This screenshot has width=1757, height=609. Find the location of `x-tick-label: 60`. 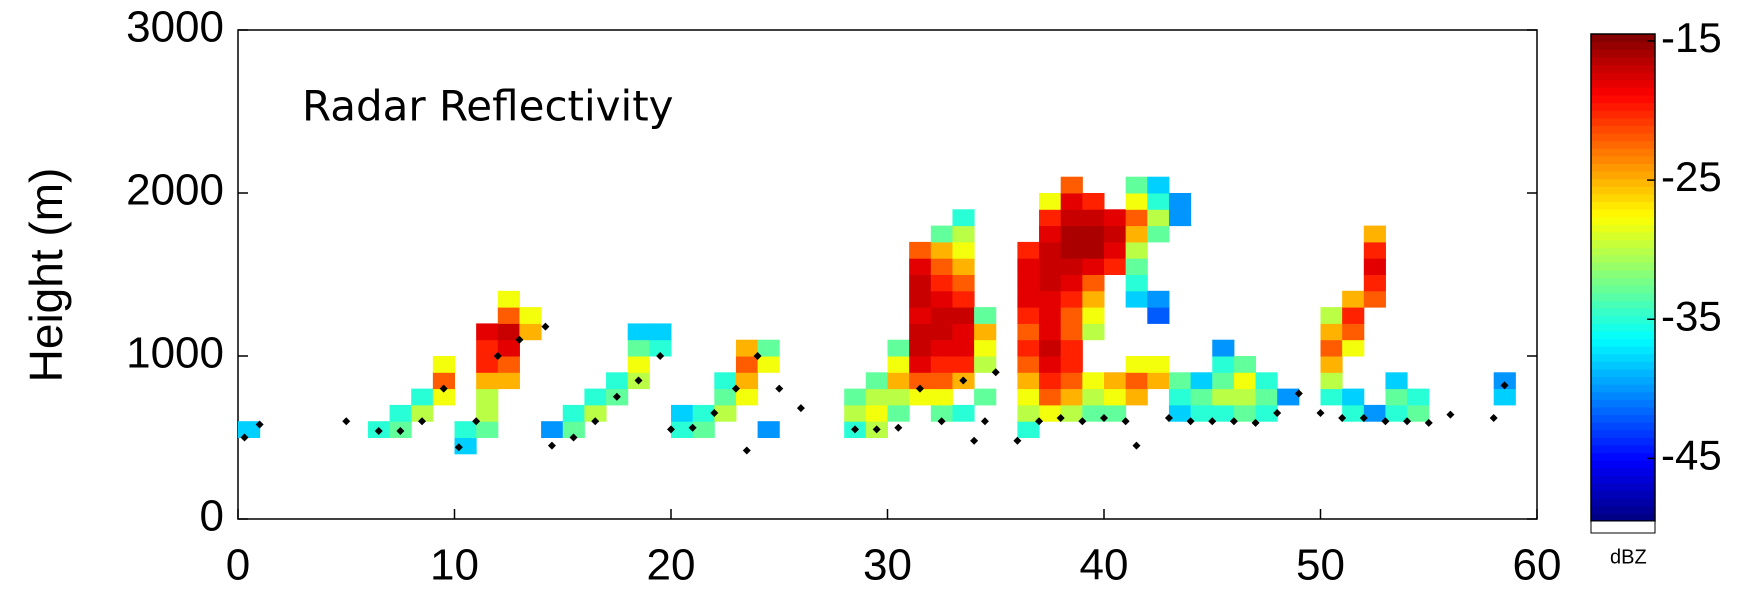

x-tick-label: 60 is located at coordinates (1537, 565).